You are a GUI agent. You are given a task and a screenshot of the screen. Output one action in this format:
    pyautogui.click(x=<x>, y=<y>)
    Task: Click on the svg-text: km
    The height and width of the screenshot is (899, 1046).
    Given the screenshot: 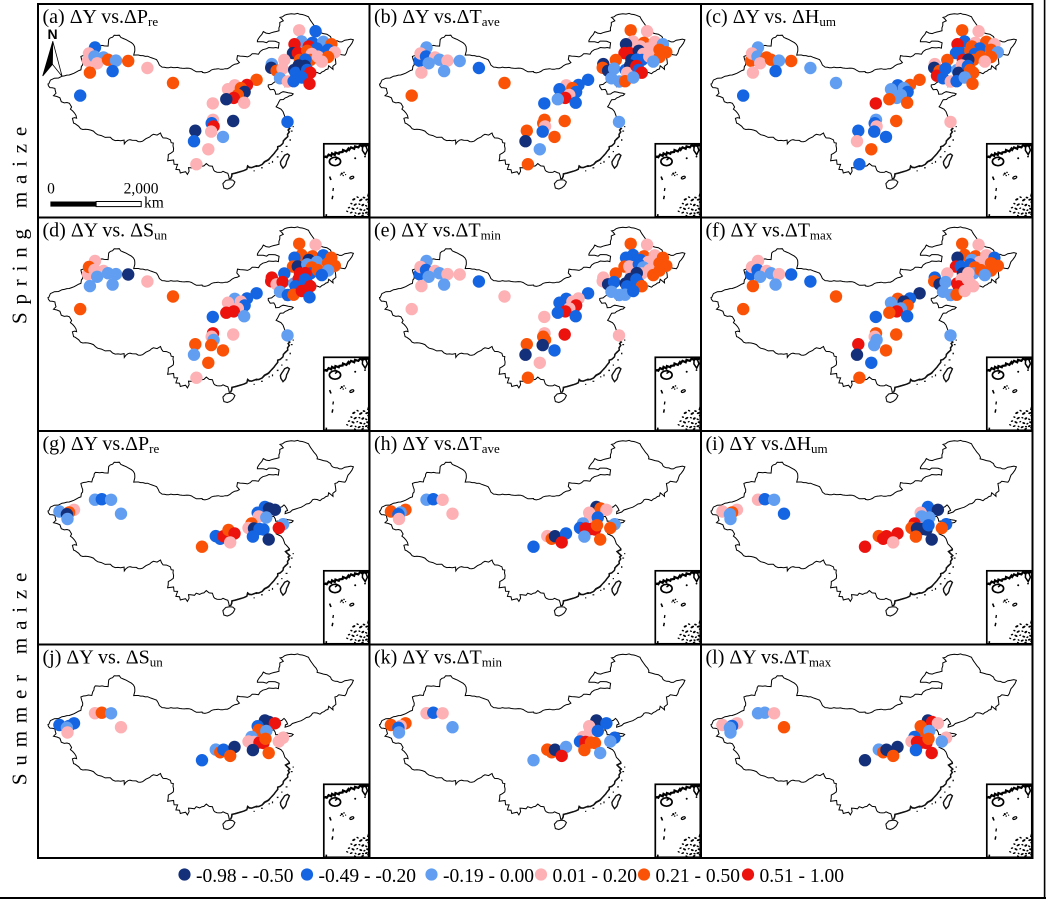 What is the action you would take?
    pyautogui.click(x=154, y=203)
    